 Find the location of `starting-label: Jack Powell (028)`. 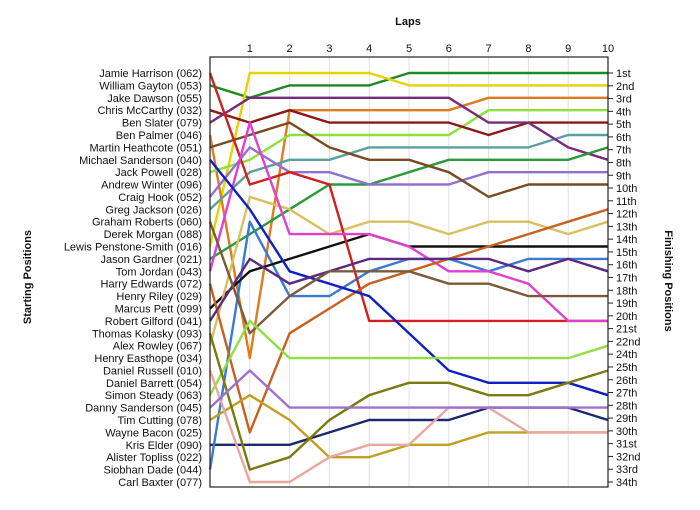

starting-label: Jack Powell (028) is located at coordinates (158, 173).